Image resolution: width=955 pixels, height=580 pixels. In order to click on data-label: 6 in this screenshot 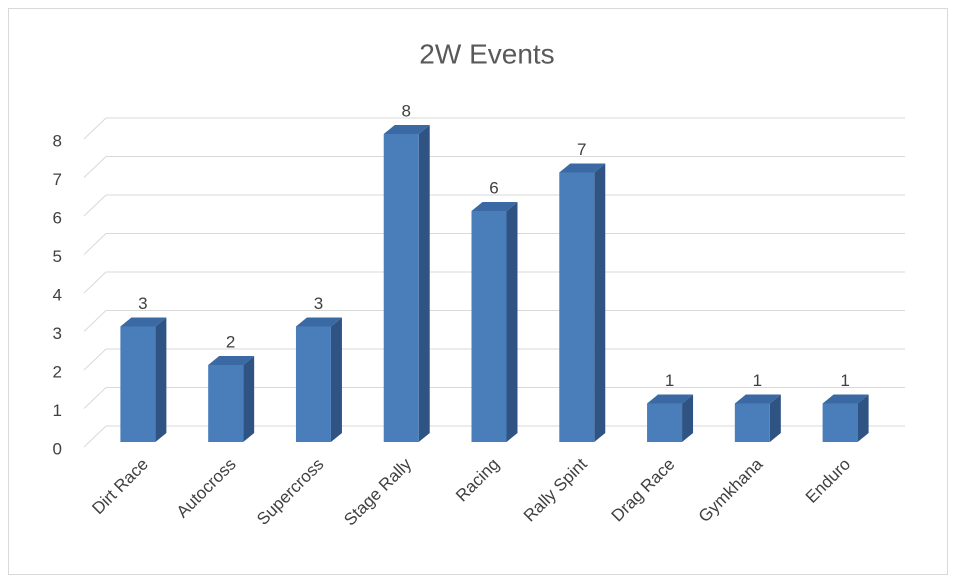, I will do `click(493, 187)`.